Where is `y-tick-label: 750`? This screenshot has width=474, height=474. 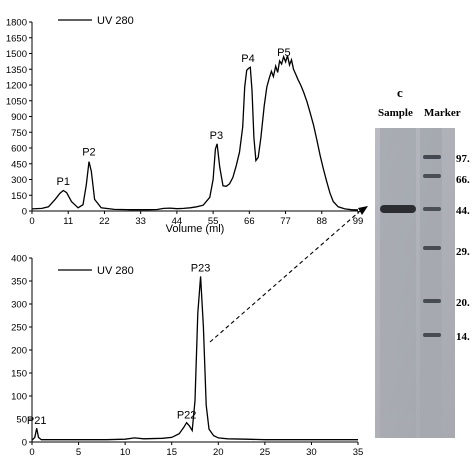 y-tick-label: 750 is located at coordinates (19, 133).